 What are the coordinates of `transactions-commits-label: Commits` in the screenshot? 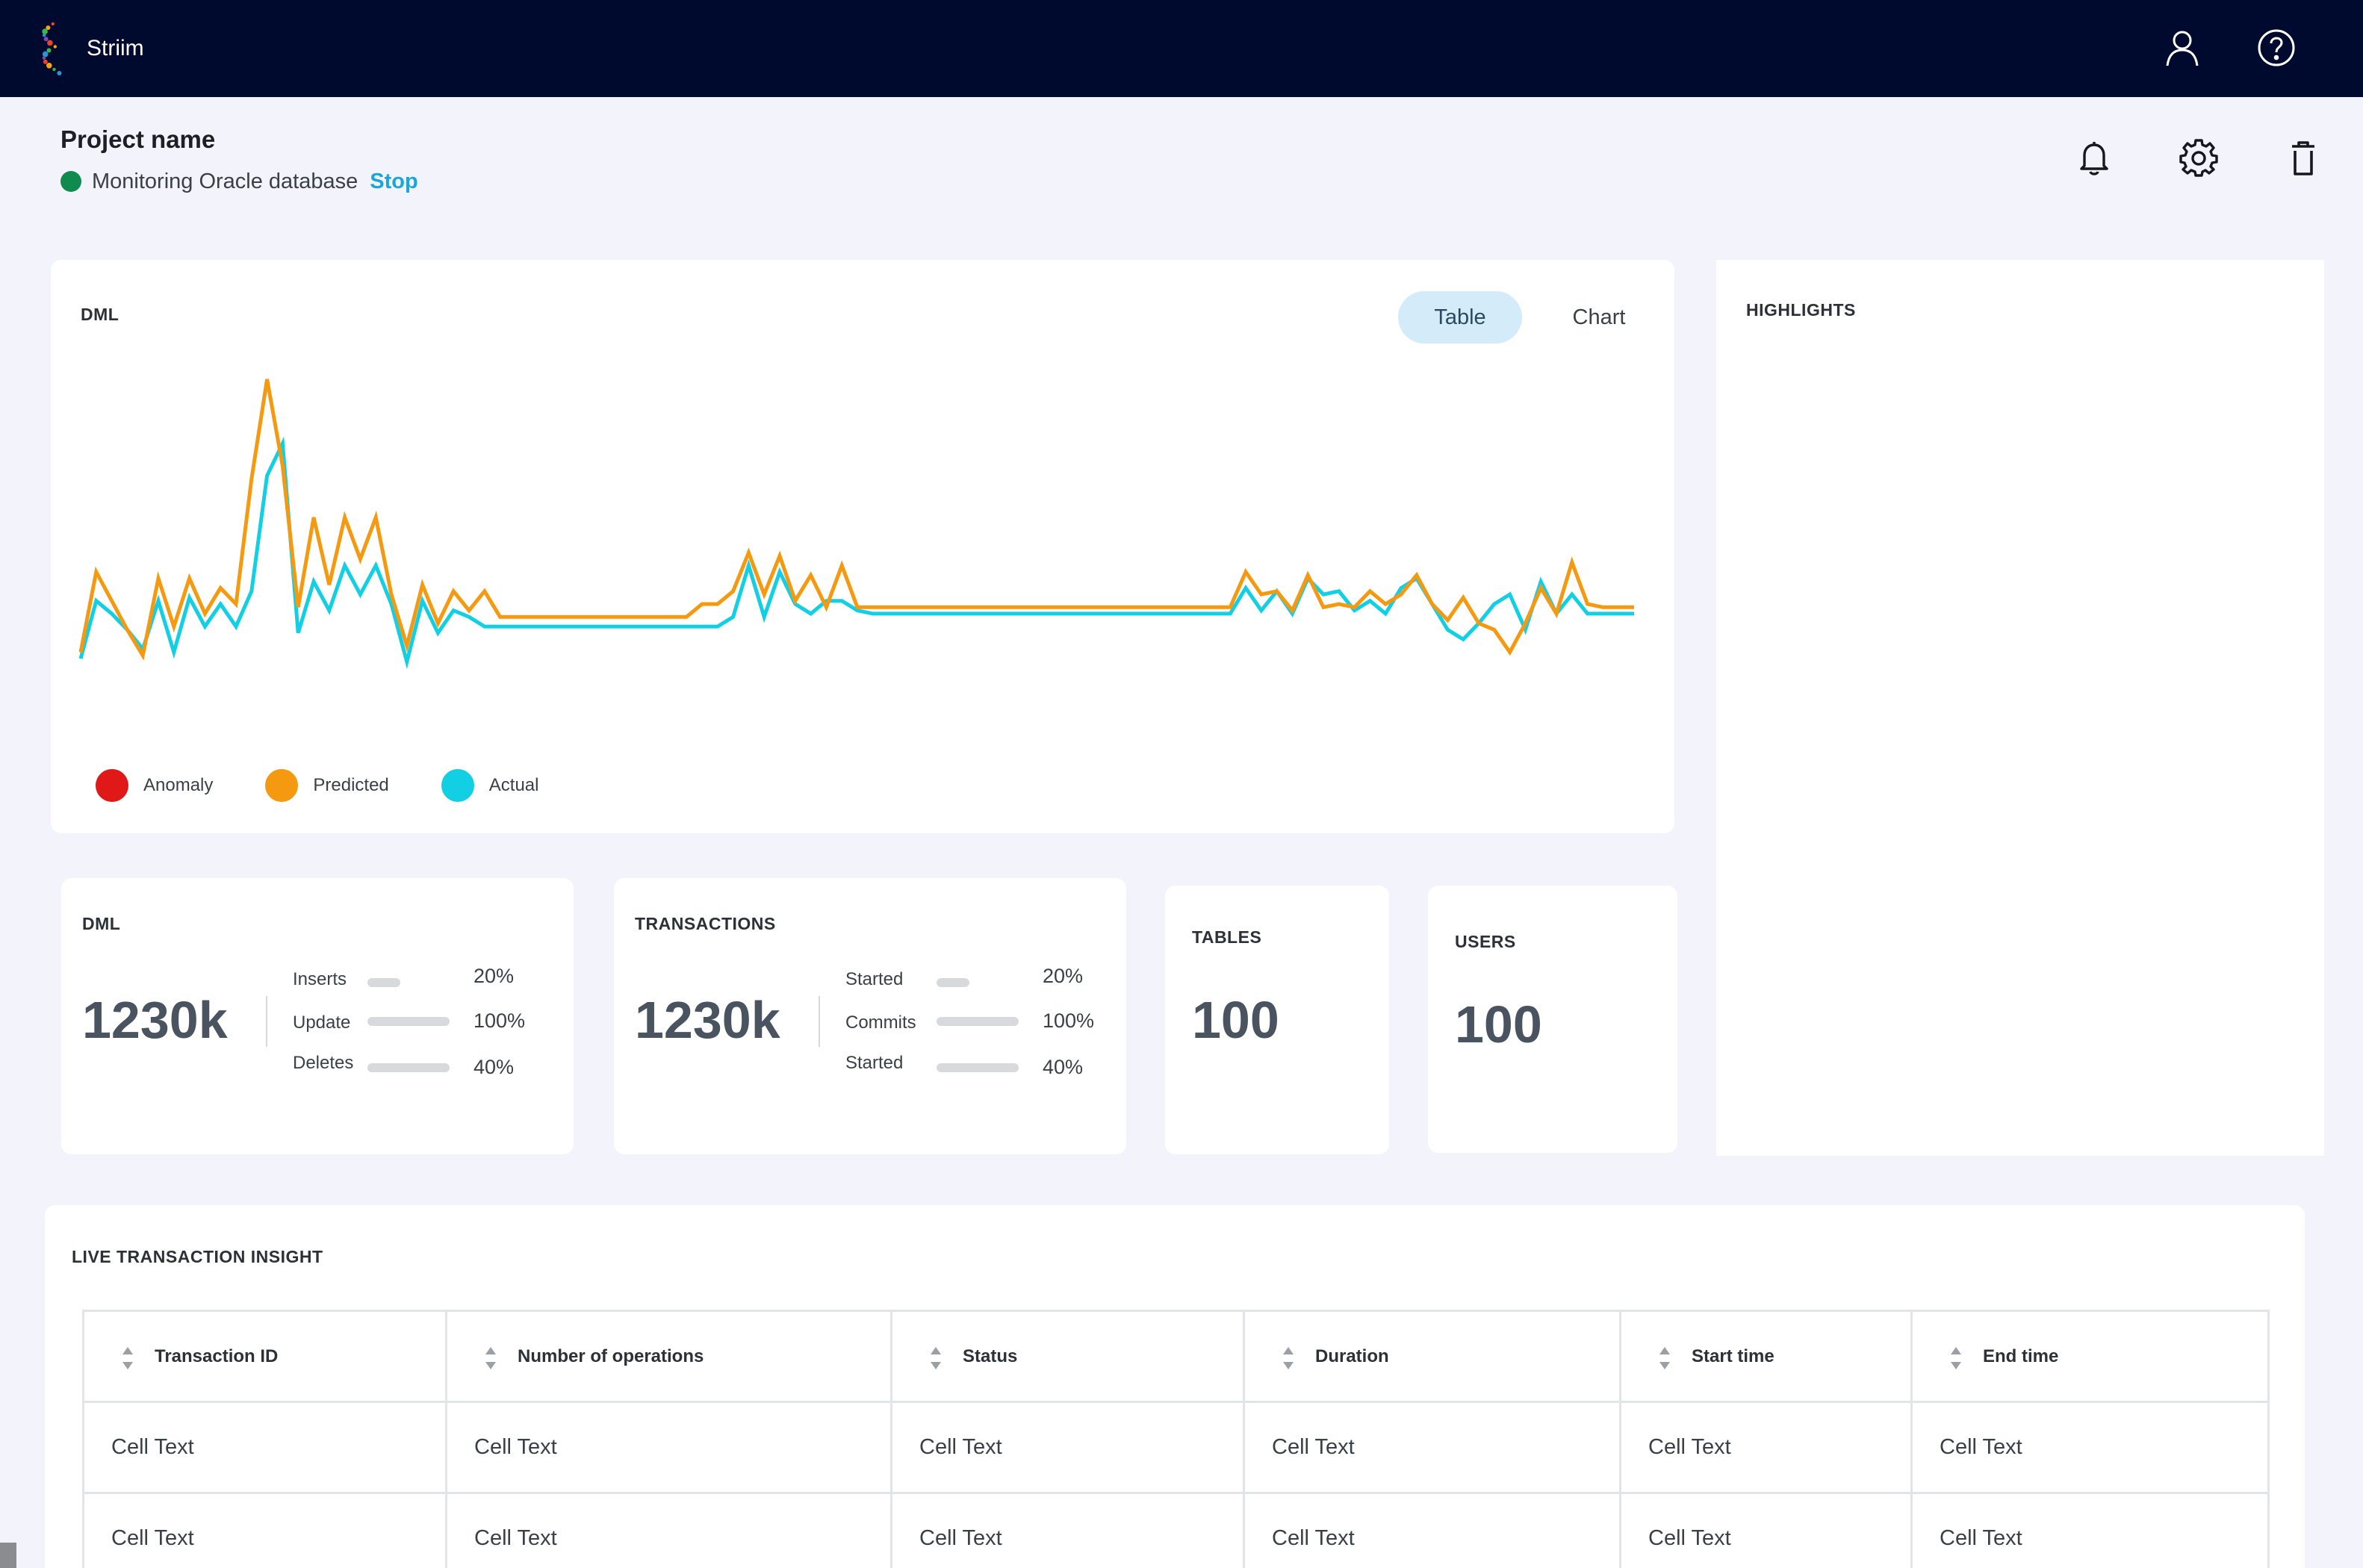 It's located at (881, 1022).